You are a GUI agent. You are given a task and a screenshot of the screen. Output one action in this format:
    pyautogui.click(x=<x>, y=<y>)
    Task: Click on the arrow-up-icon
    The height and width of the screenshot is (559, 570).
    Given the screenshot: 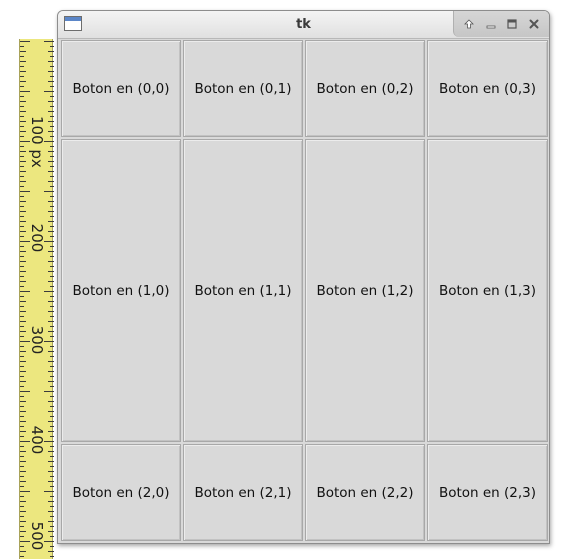 What is the action you would take?
    pyautogui.click(x=468, y=24)
    